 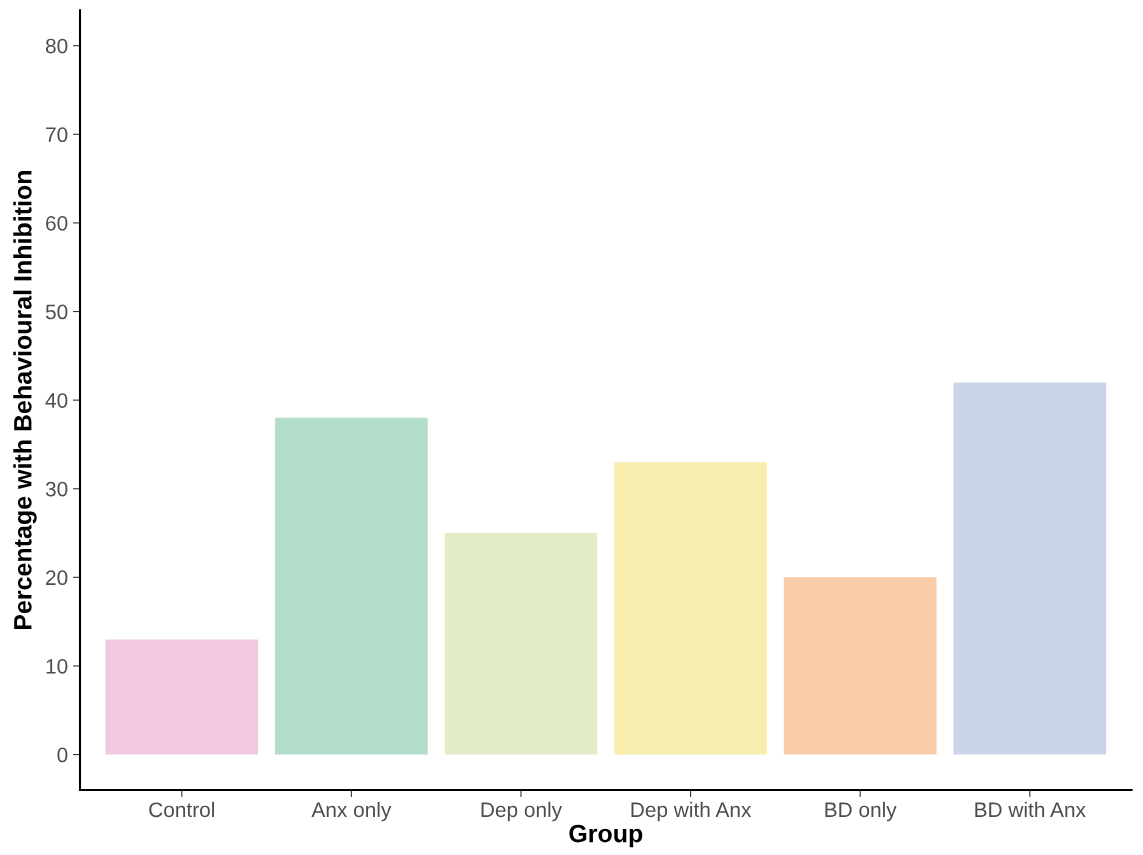 I want to click on y-axis-title: Percentage with Behavioural Inhibition, so click(x=25, y=400).